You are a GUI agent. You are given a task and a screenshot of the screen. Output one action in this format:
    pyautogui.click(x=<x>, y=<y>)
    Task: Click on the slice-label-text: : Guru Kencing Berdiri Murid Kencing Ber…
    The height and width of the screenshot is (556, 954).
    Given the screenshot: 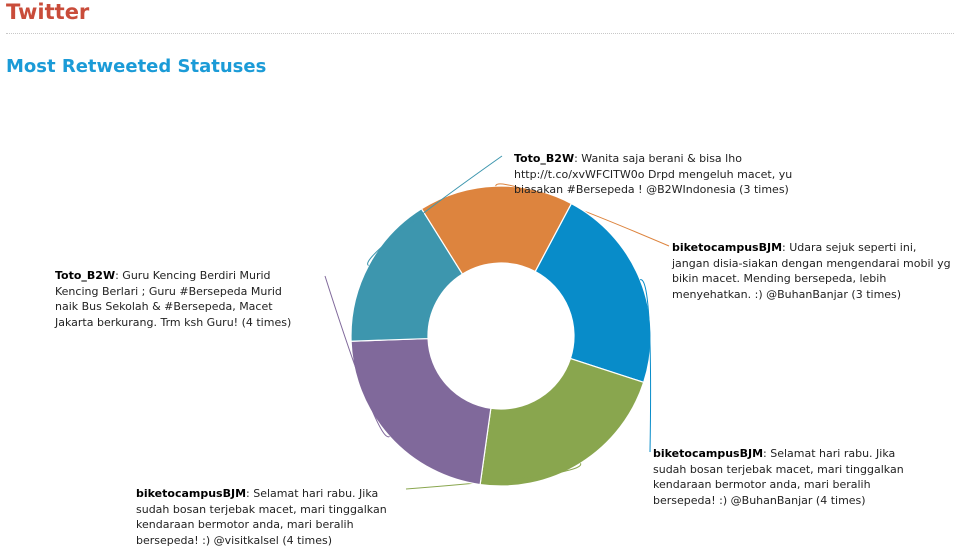 What is the action you would take?
    pyautogui.click(x=173, y=299)
    